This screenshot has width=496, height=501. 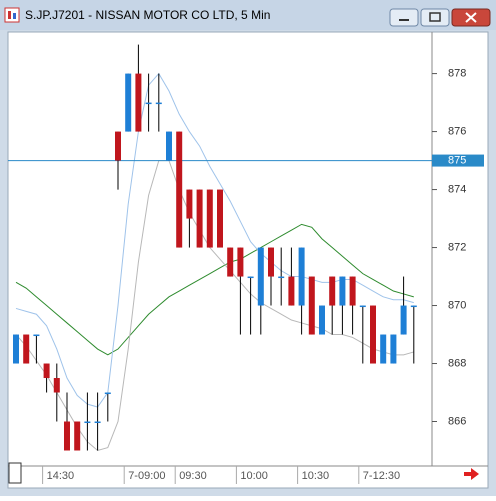 I want to click on x-tick-label: 10:30, so click(x=316, y=476).